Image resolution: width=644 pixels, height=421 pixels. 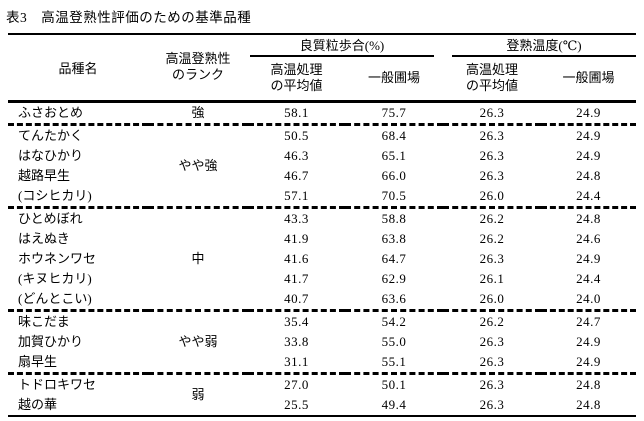 What do you see at coordinates (78, 134) in the screenshot?
I see `variety-cell: てんたかく` at bounding box center [78, 134].